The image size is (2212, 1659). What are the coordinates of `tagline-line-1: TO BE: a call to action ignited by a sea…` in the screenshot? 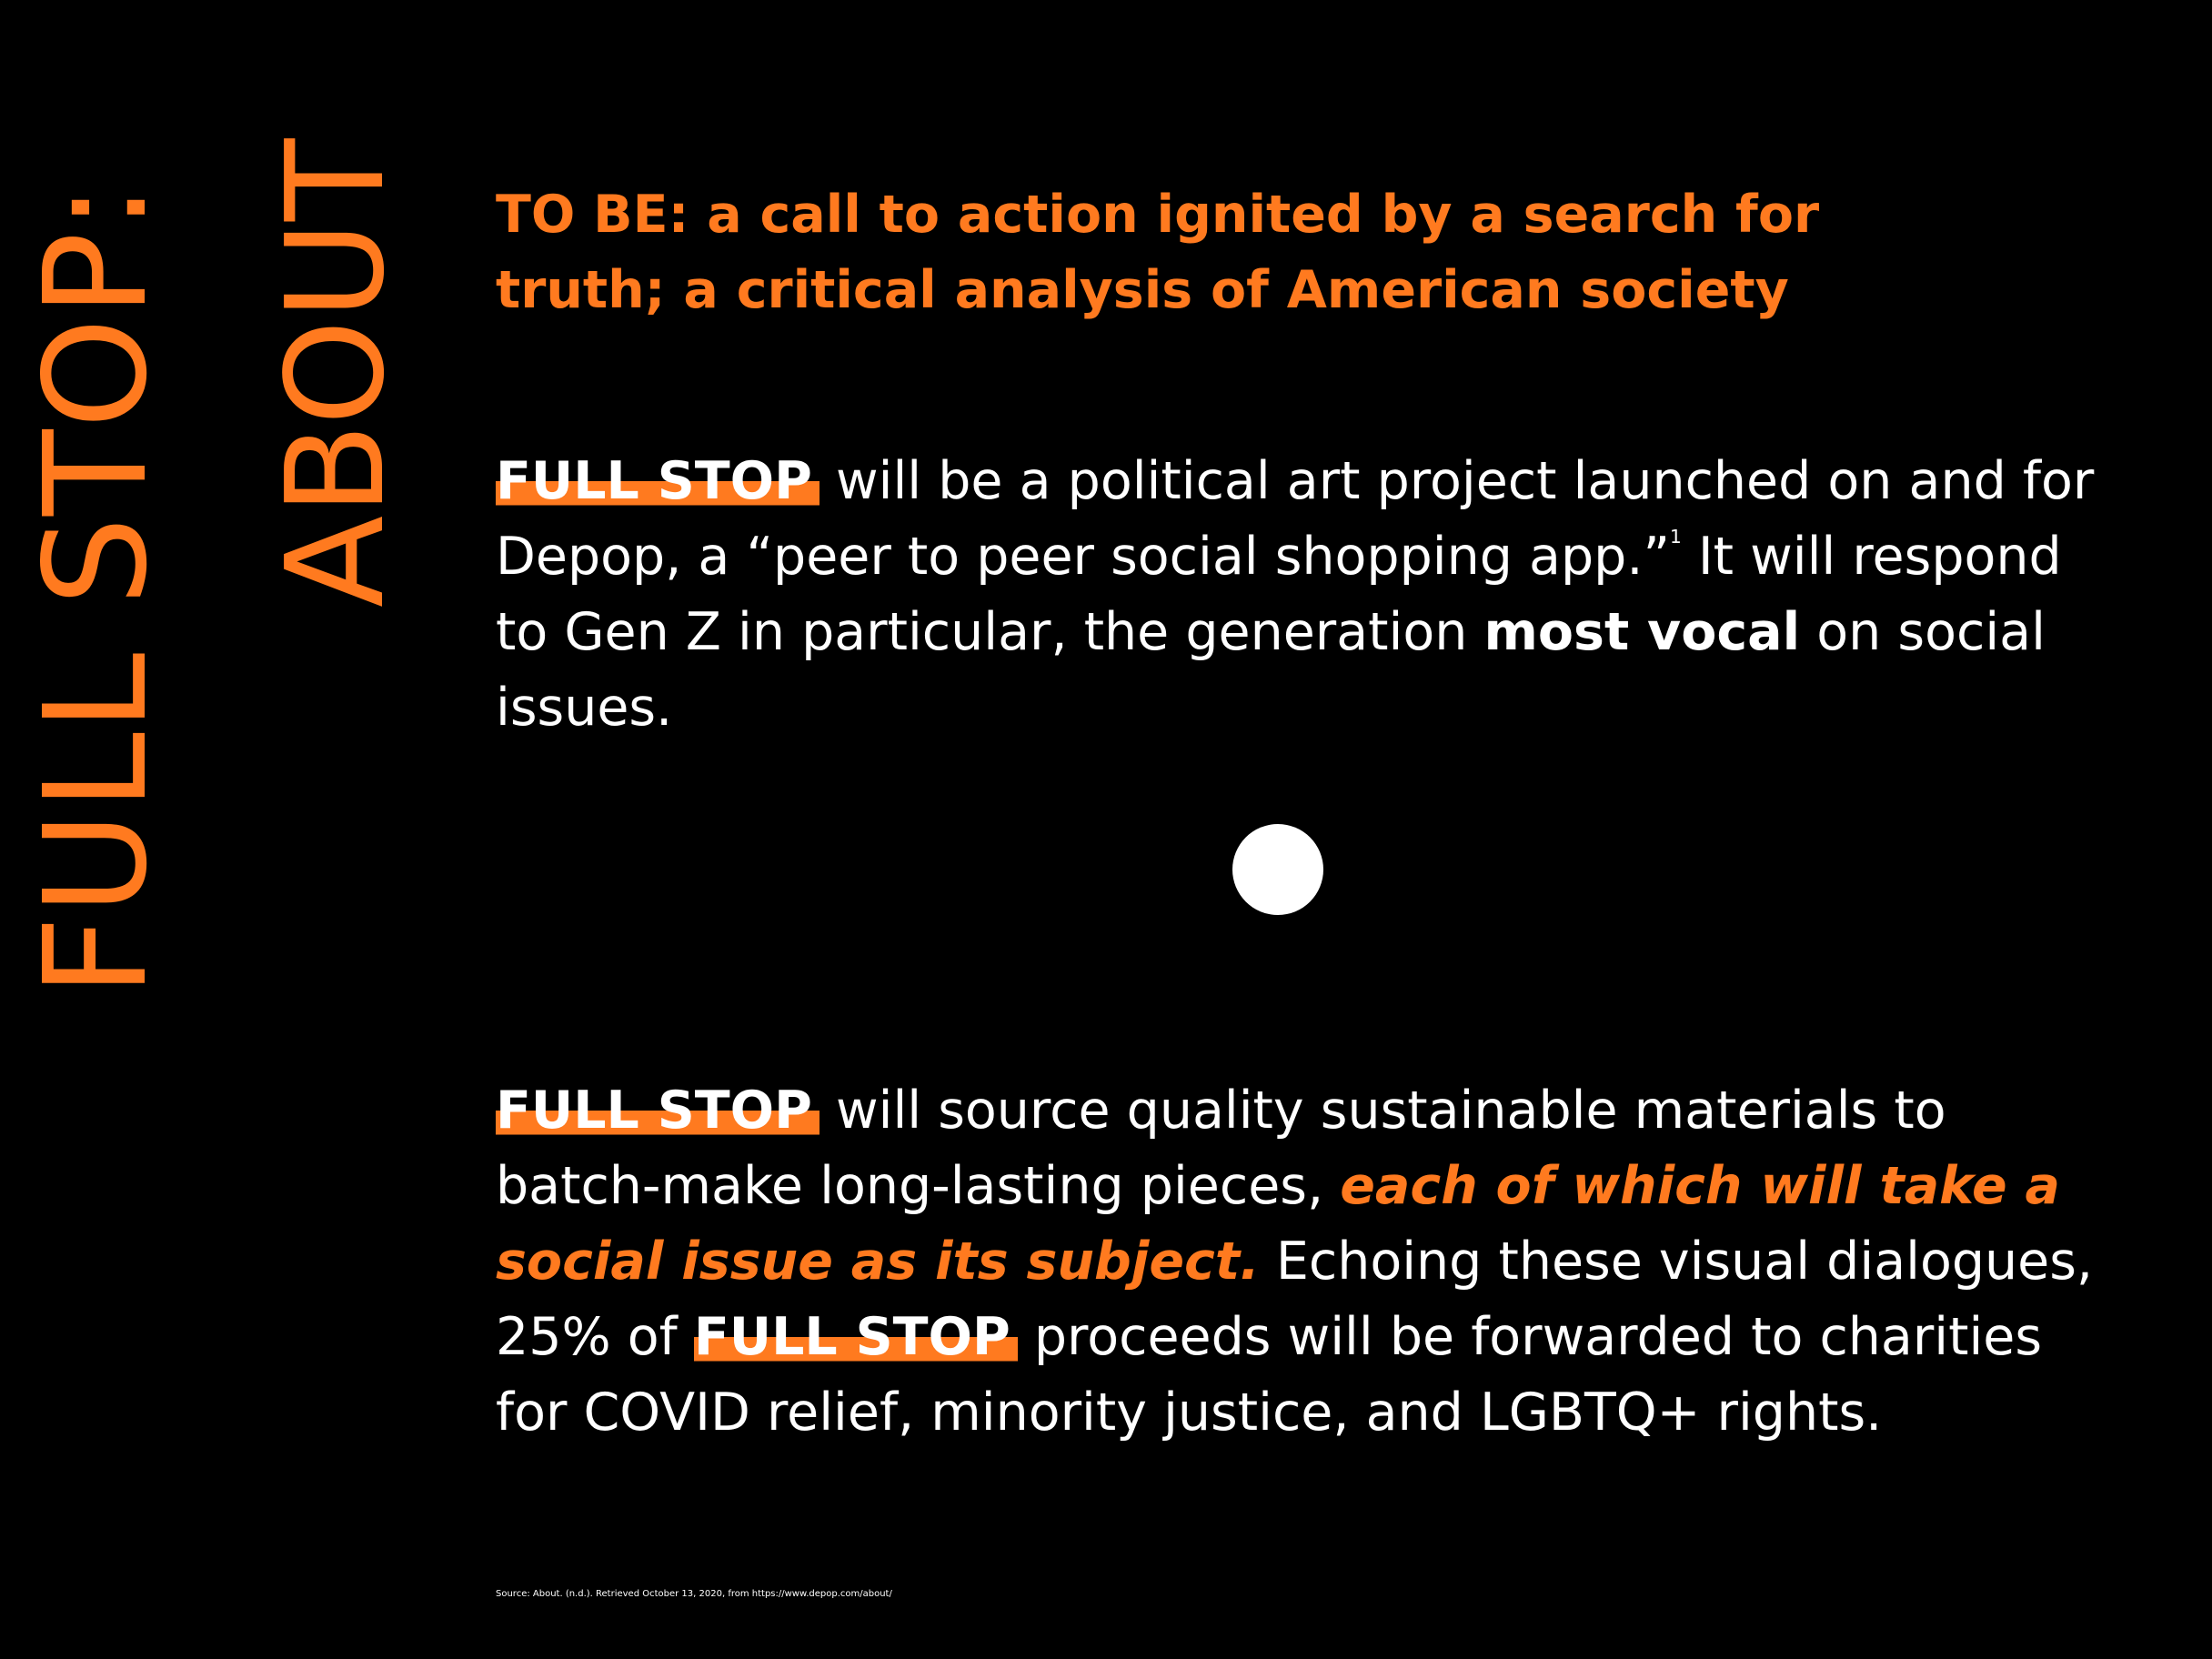 It's located at (1158, 215).